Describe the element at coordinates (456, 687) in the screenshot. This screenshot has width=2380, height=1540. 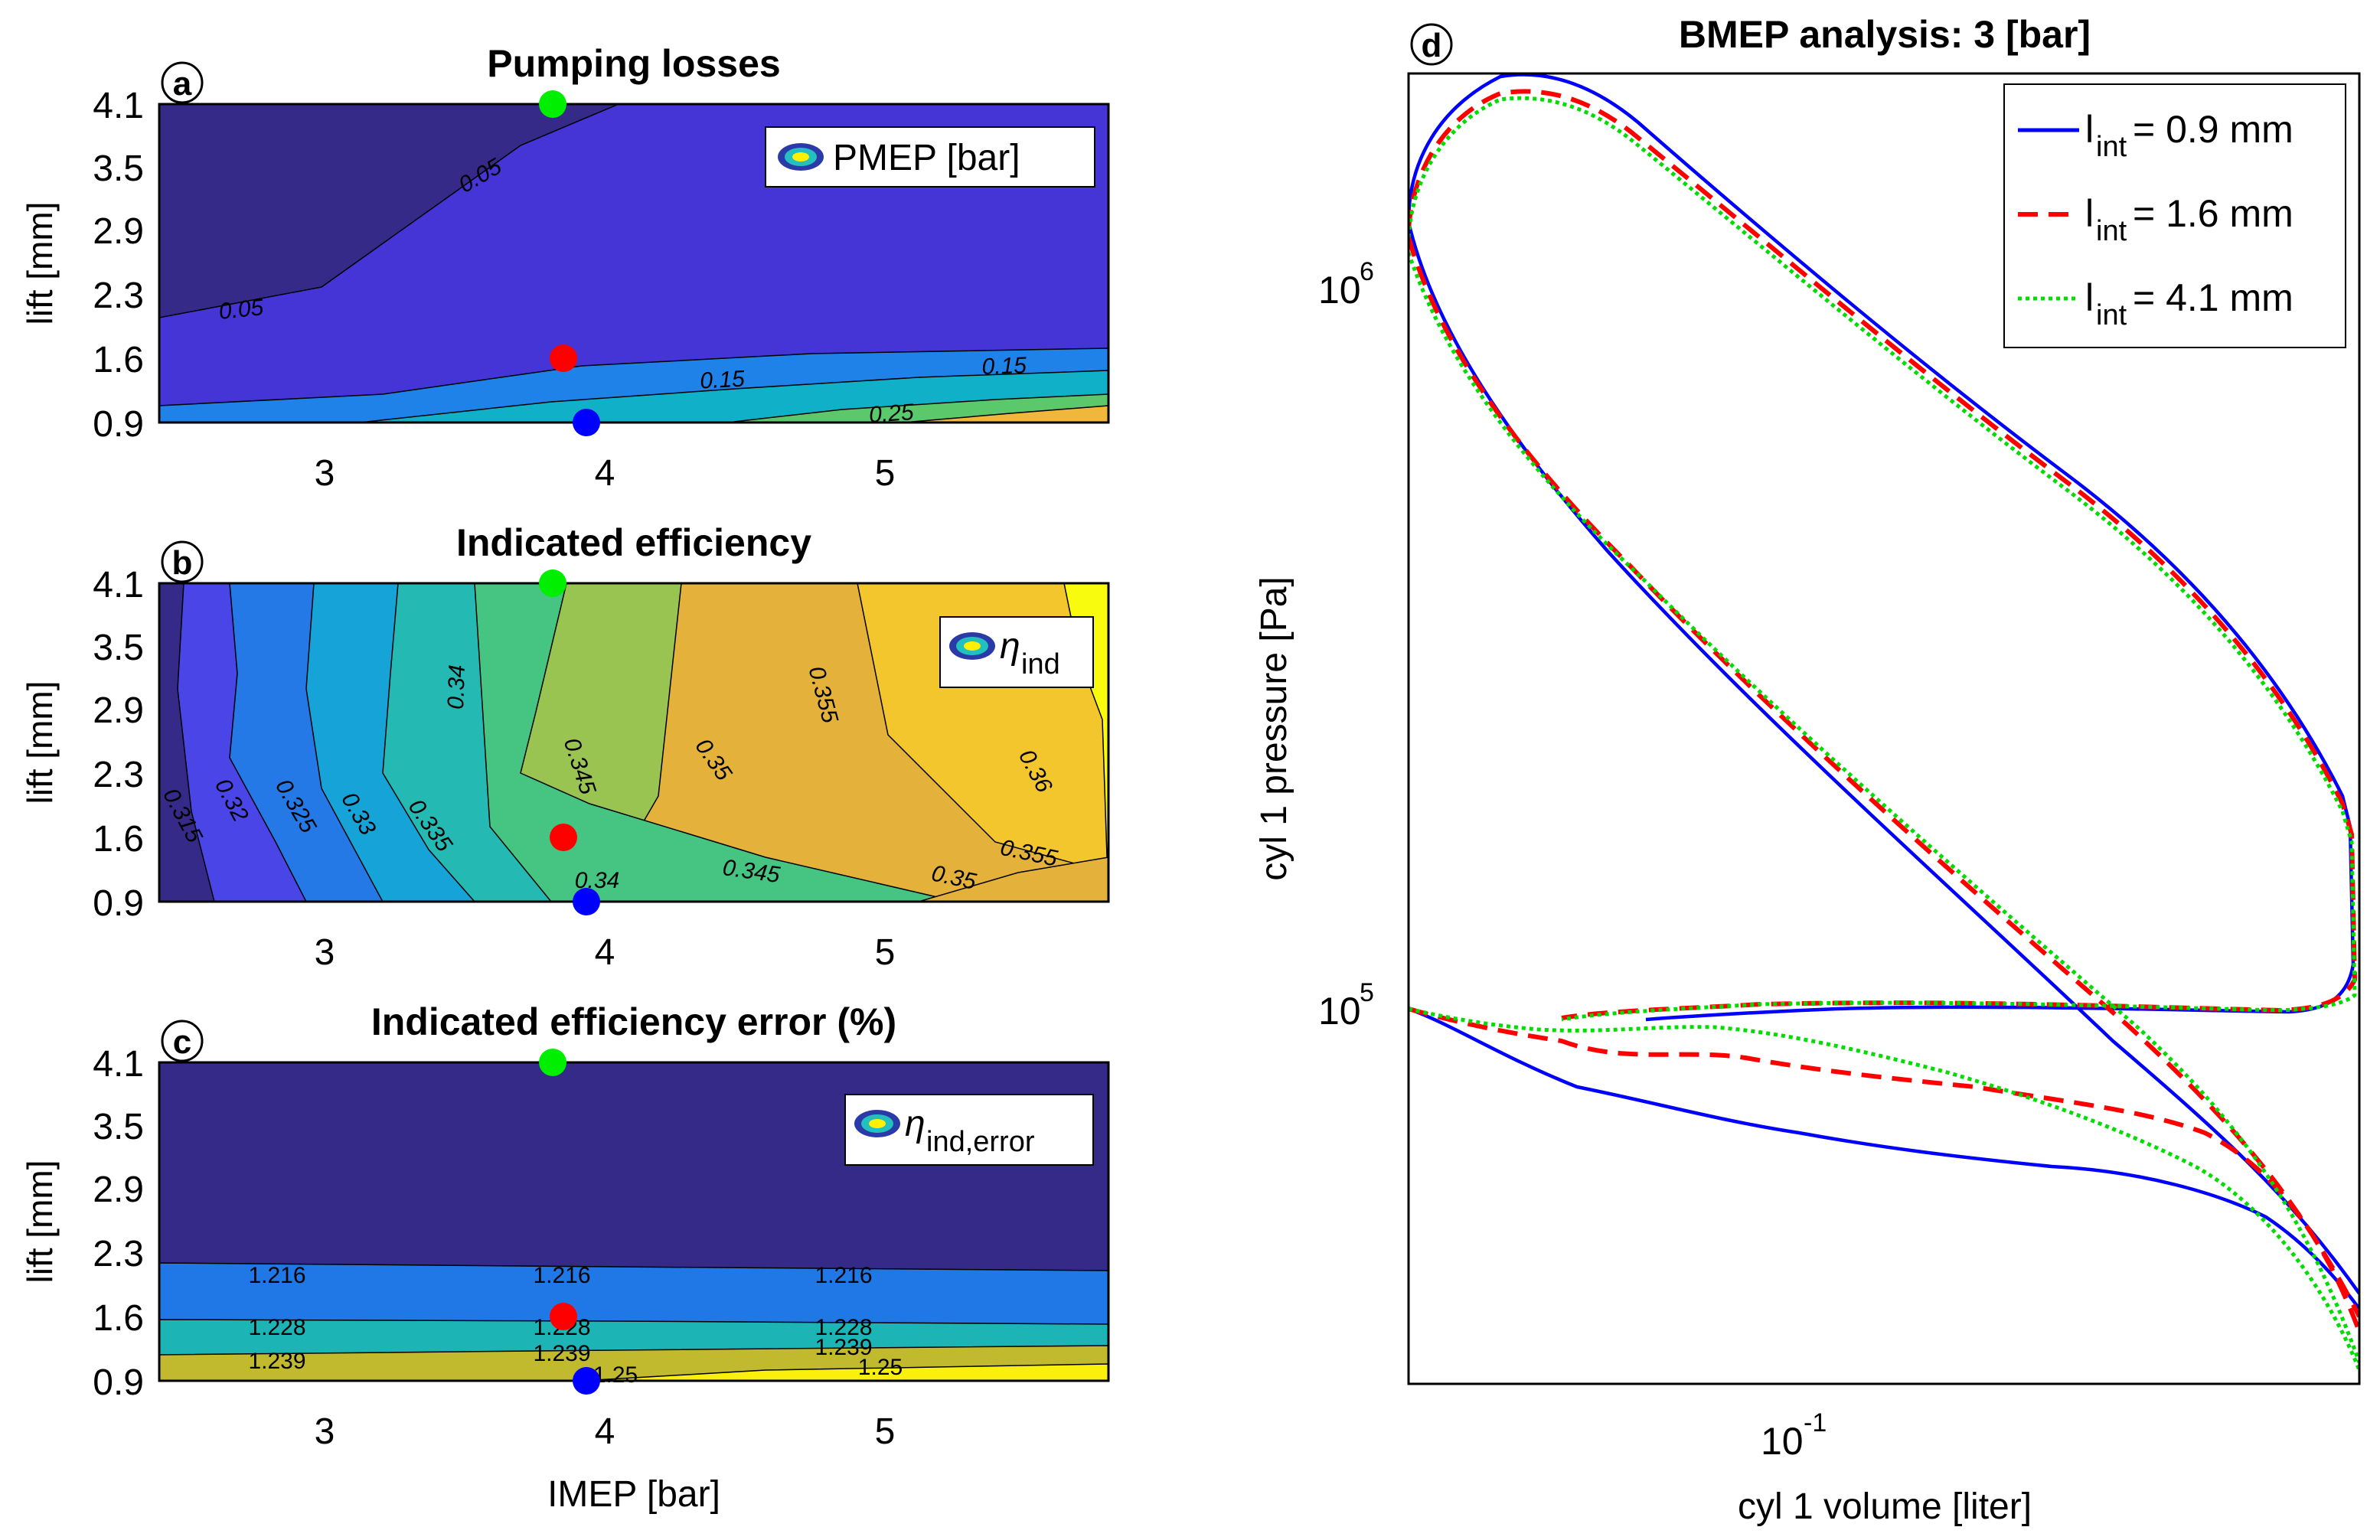
I see `panel-b-contour-label: 0.34` at that location.